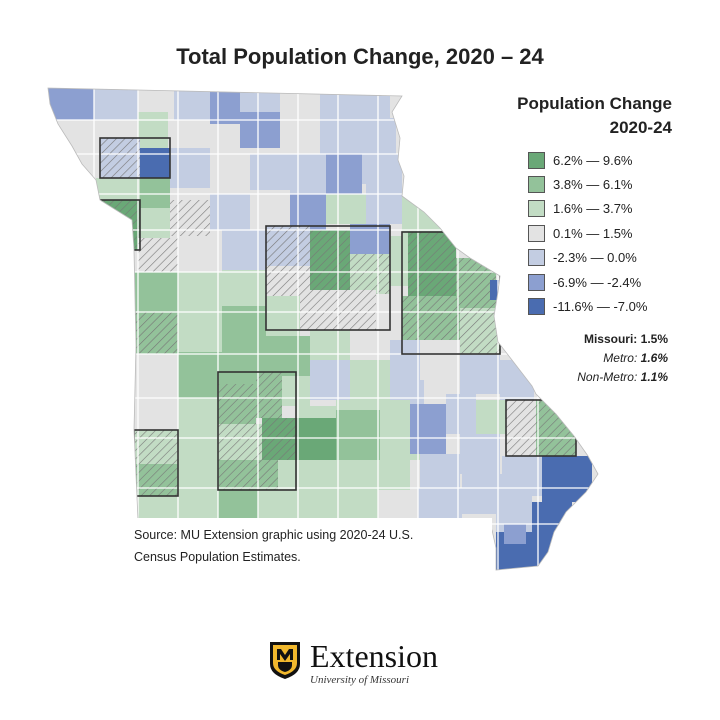 The height and width of the screenshot is (720, 720). What do you see at coordinates (285, 660) in the screenshot?
I see `mu-shield-icon` at bounding box center [285, 660].